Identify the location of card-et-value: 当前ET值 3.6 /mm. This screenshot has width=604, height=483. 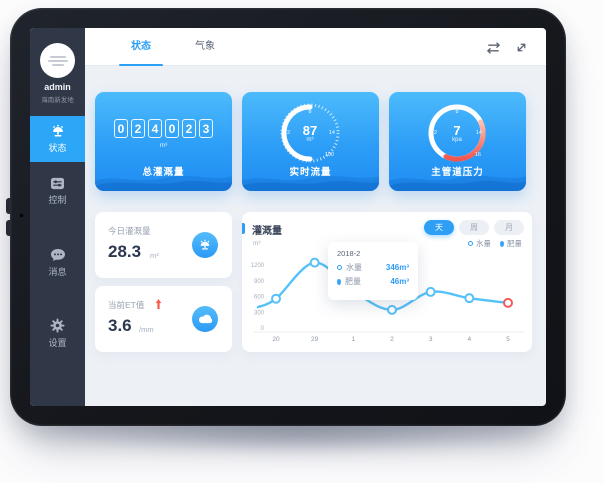
(163, 319).